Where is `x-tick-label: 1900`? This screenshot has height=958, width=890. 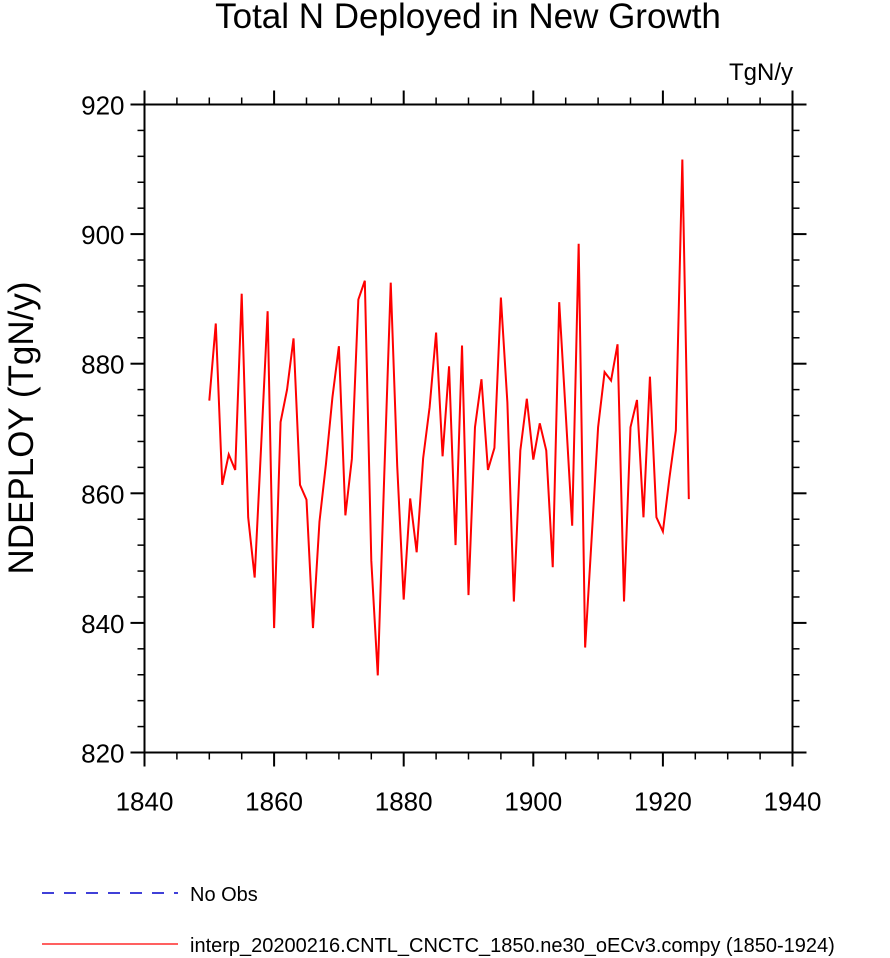 x-tick-label: 1900 is located at coordinates (533, 802).